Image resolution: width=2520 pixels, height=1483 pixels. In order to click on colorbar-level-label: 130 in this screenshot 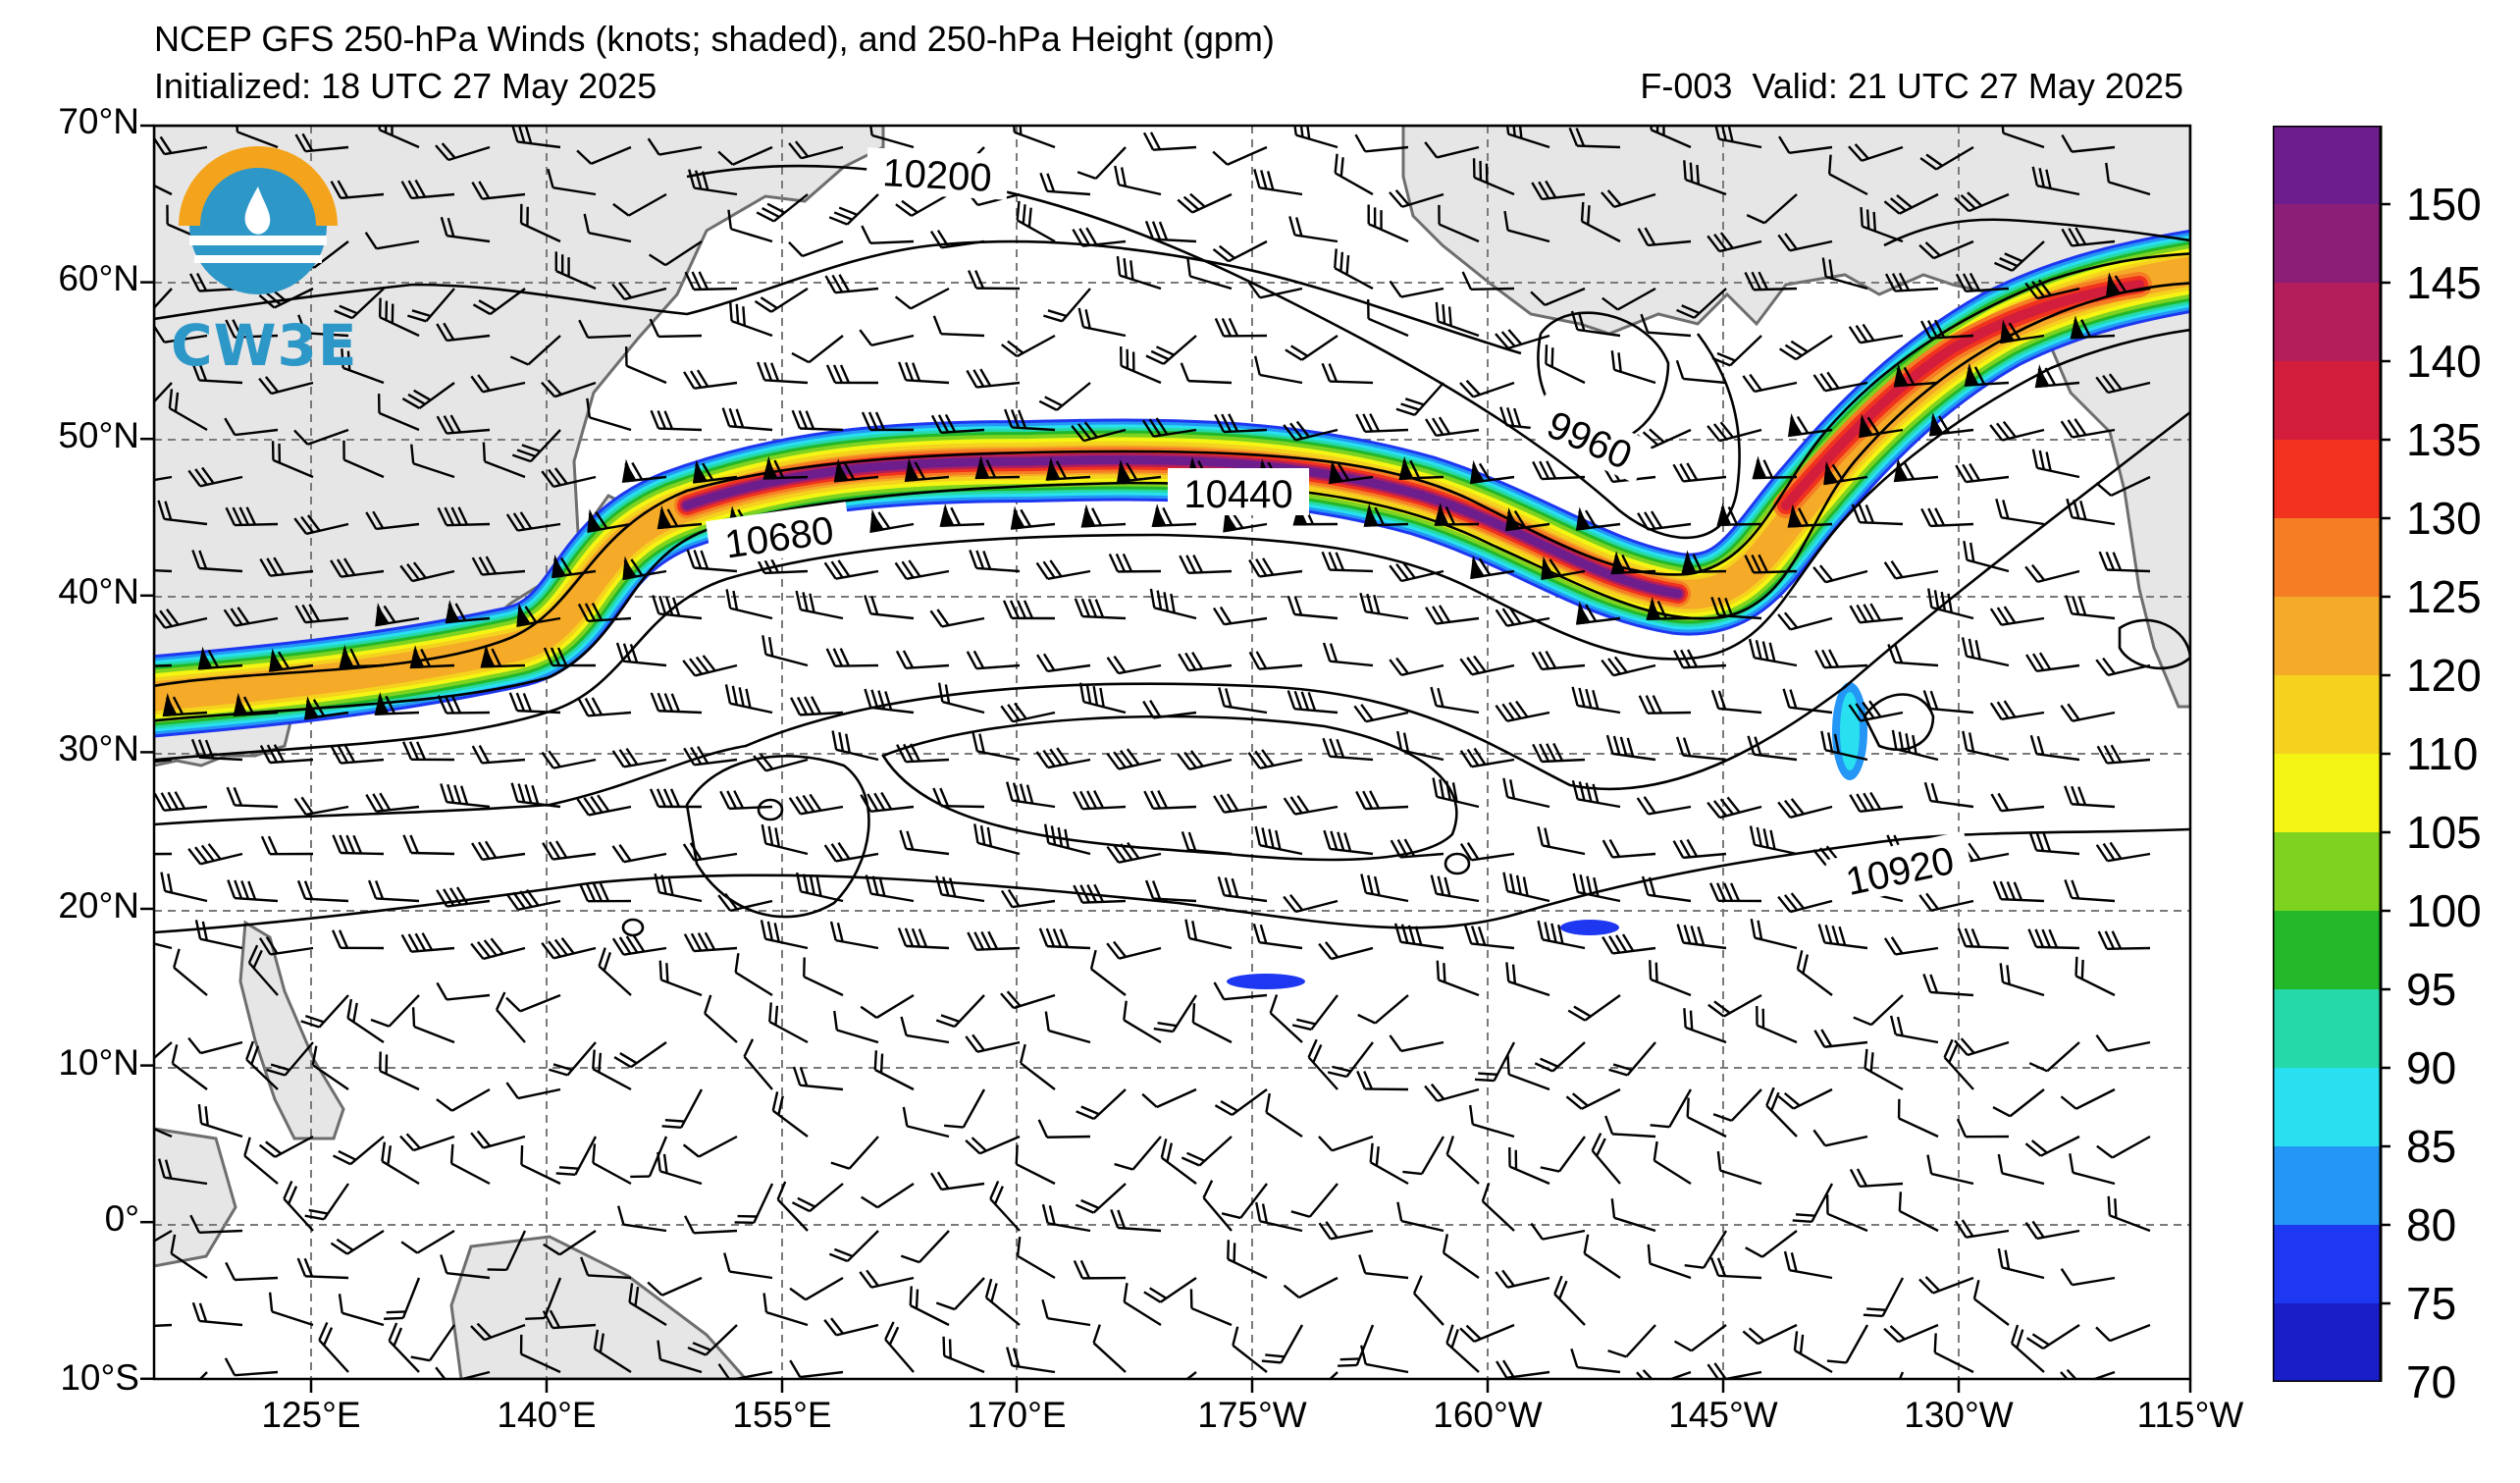, I will do `click(2444, 519)`.